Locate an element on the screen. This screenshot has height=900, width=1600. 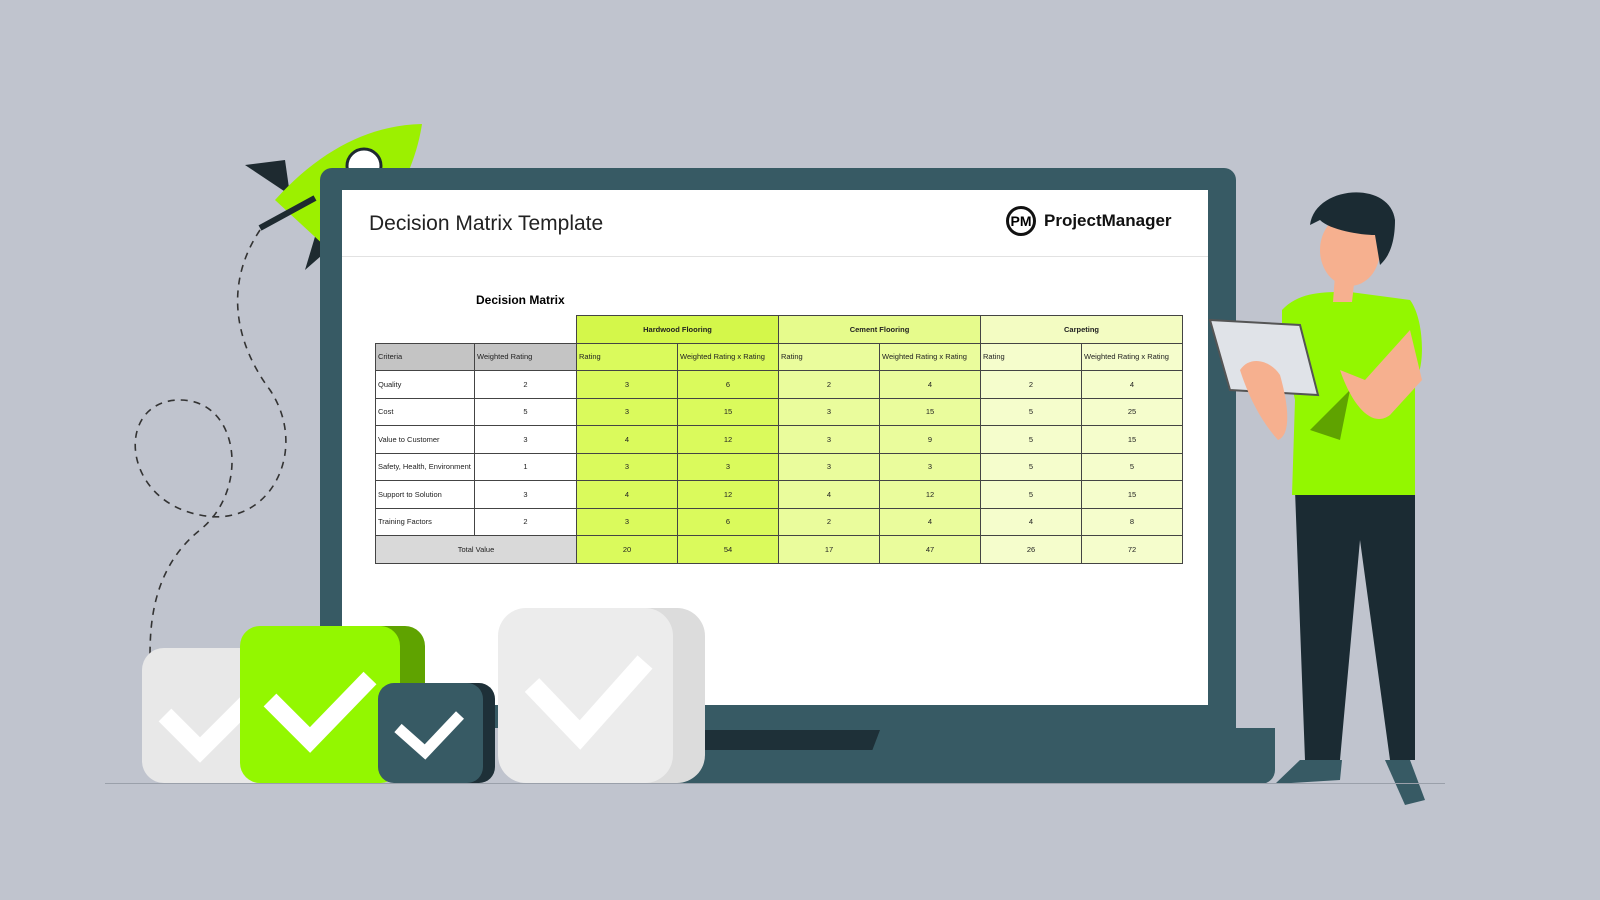
checkbox-illustrations is located at coordinates (423, 695).